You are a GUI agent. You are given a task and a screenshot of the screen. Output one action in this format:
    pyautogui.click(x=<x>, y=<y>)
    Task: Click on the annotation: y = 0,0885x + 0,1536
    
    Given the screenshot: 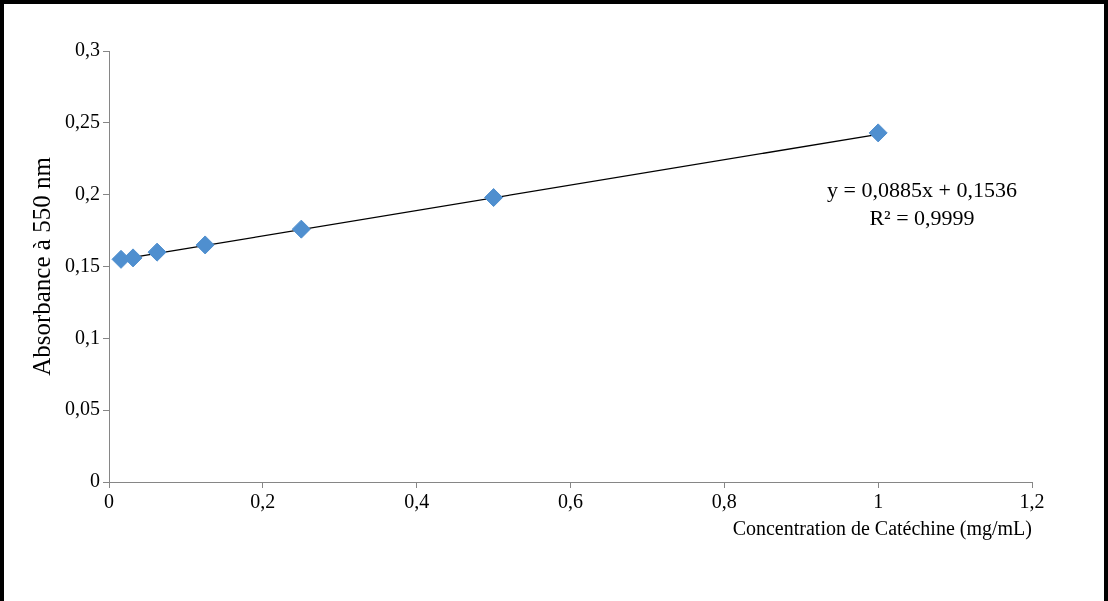 What is the action you would take?
    pyautogui.click(x=922, y=189)
    